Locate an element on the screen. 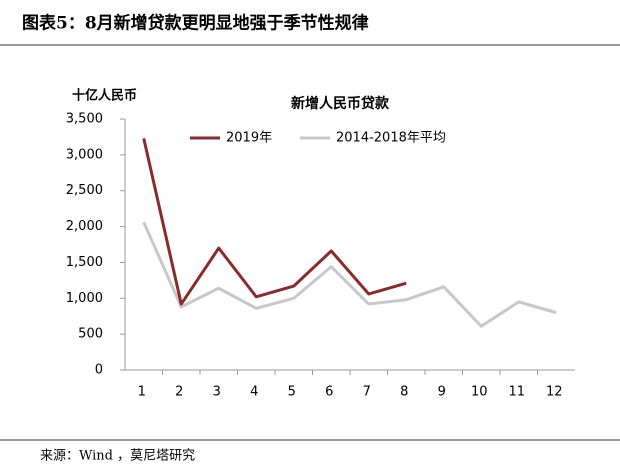 This screenshot has width=620, height=470. x-tick-label: 8 is located at coordinates (404, 392).